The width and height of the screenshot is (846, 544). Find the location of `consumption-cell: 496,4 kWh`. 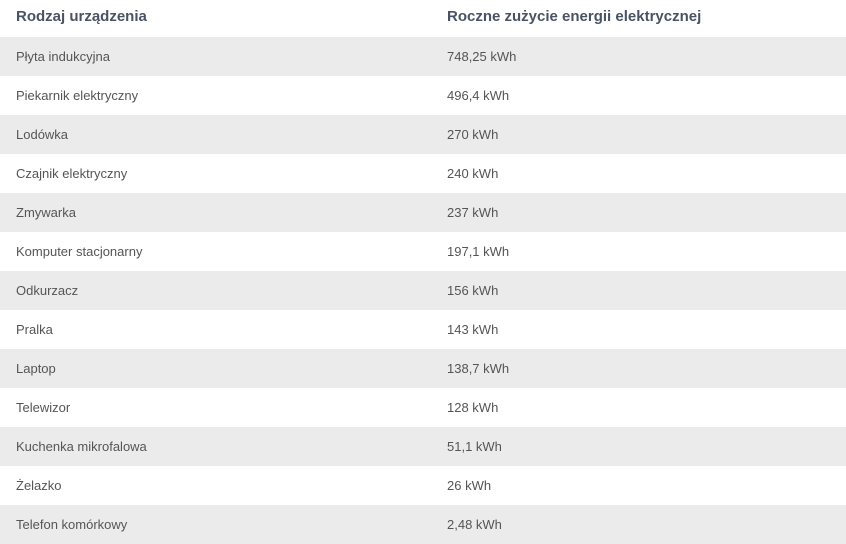

consumption-cell: 496,4 kWh is located at coordinates (478, 95).